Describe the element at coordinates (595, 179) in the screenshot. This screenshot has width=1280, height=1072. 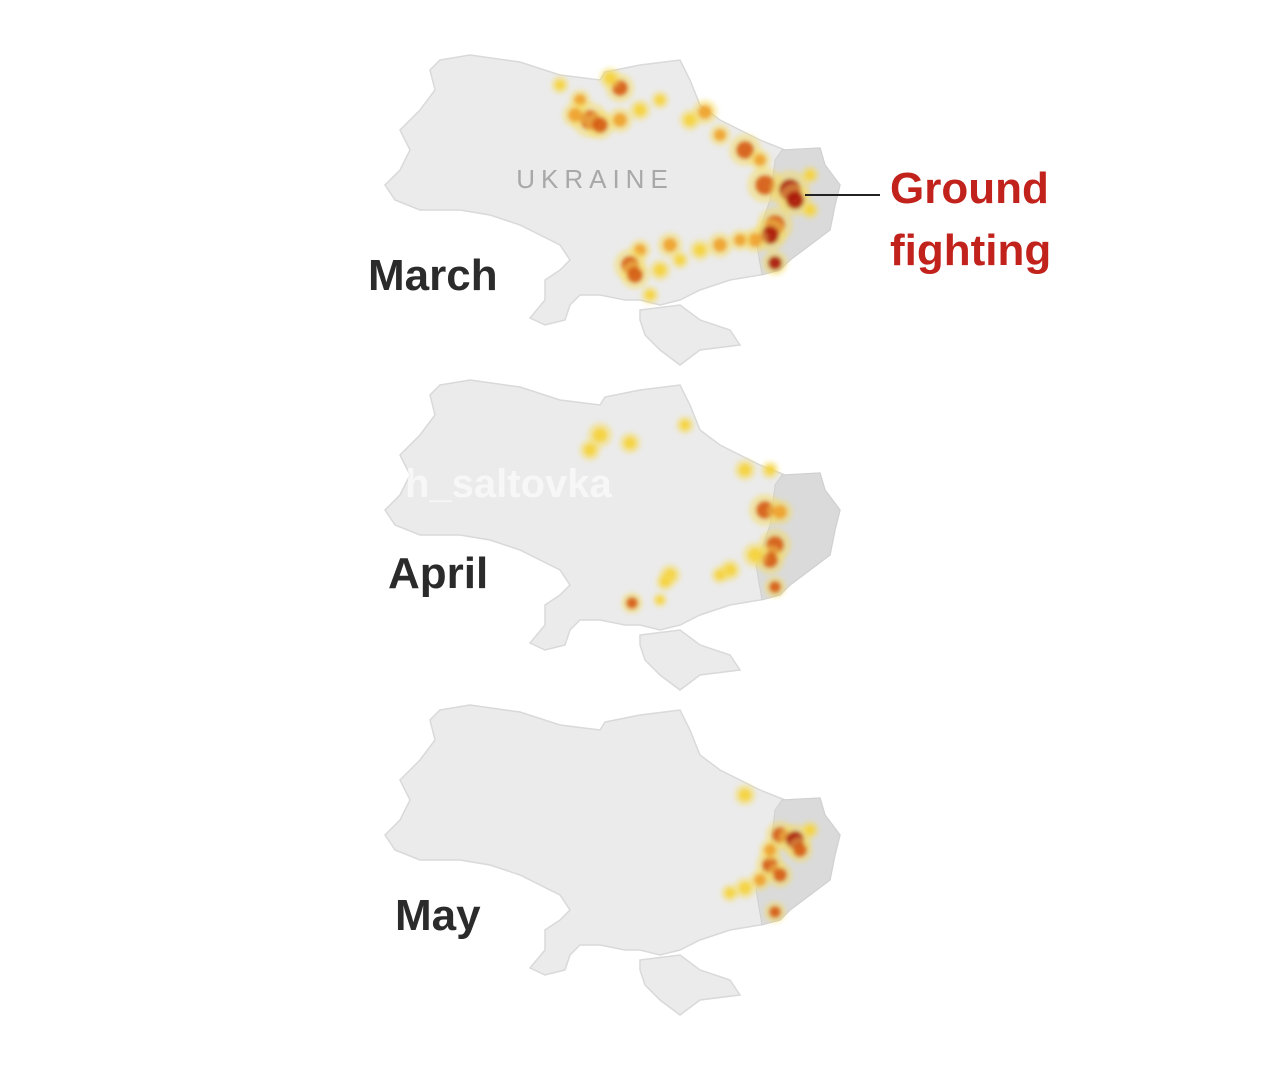
I see `country-label: UKRAINE` at that location.